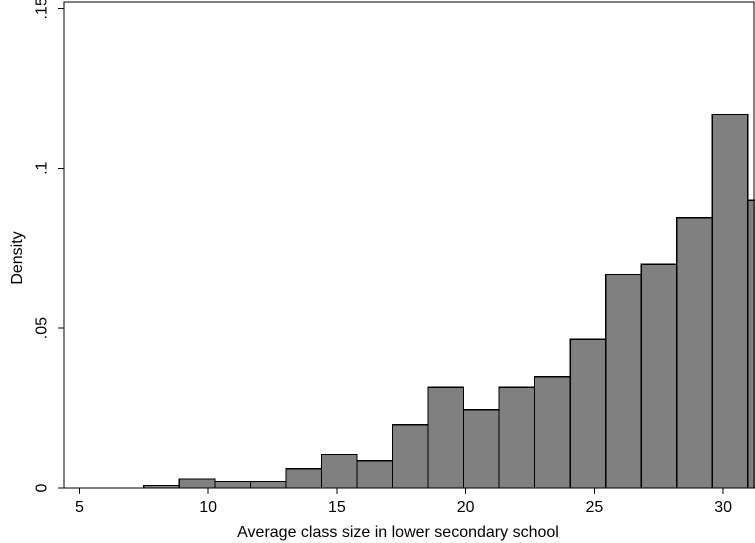 This screenshot has width=755, height=543. I want to click on x-tick-label: 5, so click(79, 507).